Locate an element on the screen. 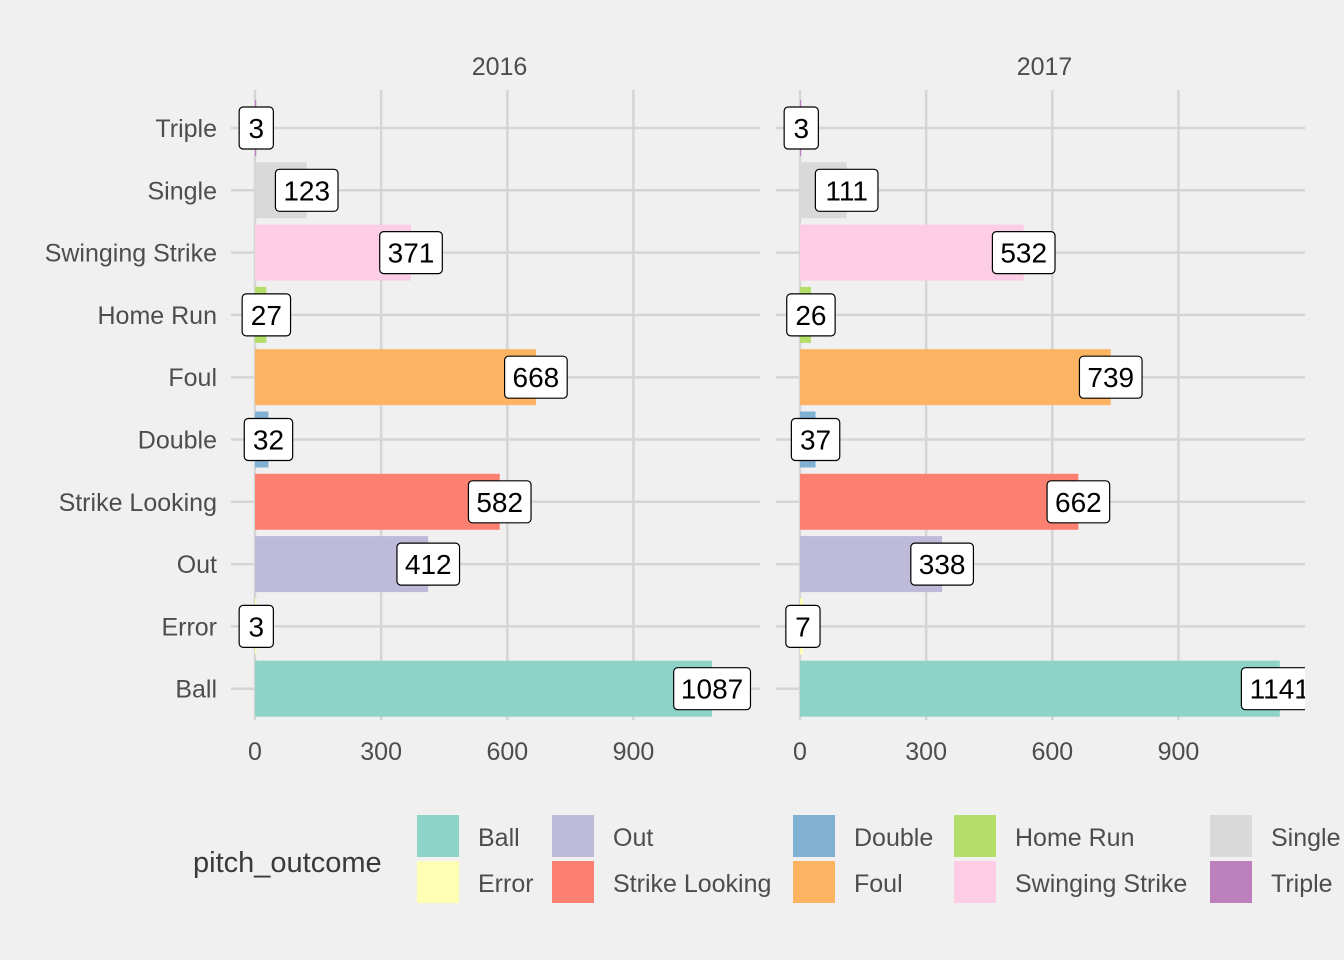 The width and height of the screenshot is (1344, 960). data-label-2016-home-run: 27 is located at coordinates (266, 315).